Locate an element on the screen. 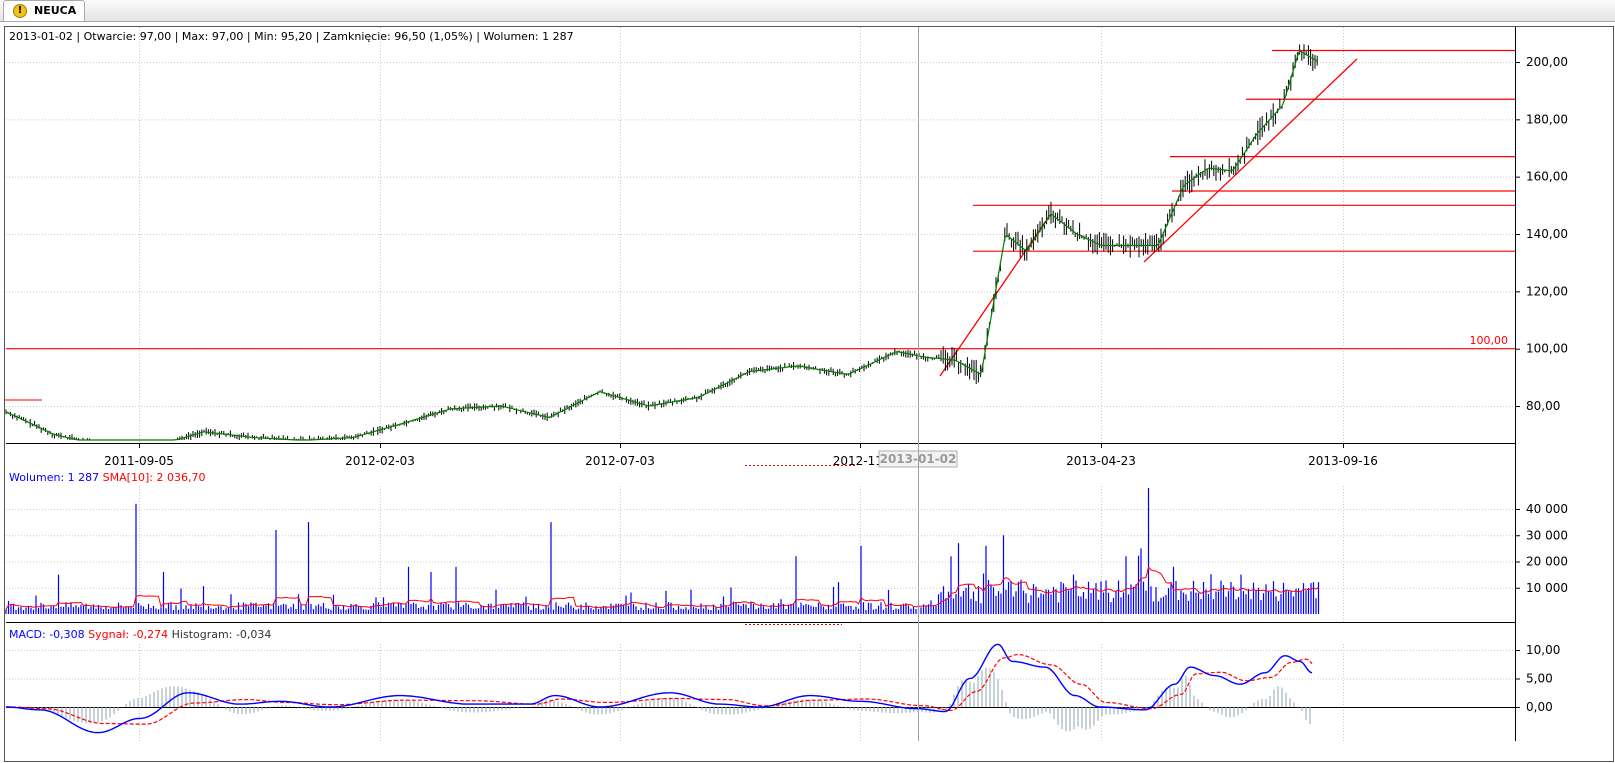  x-tick-label: 2011-09-05 is located at coordinates (139, 461).